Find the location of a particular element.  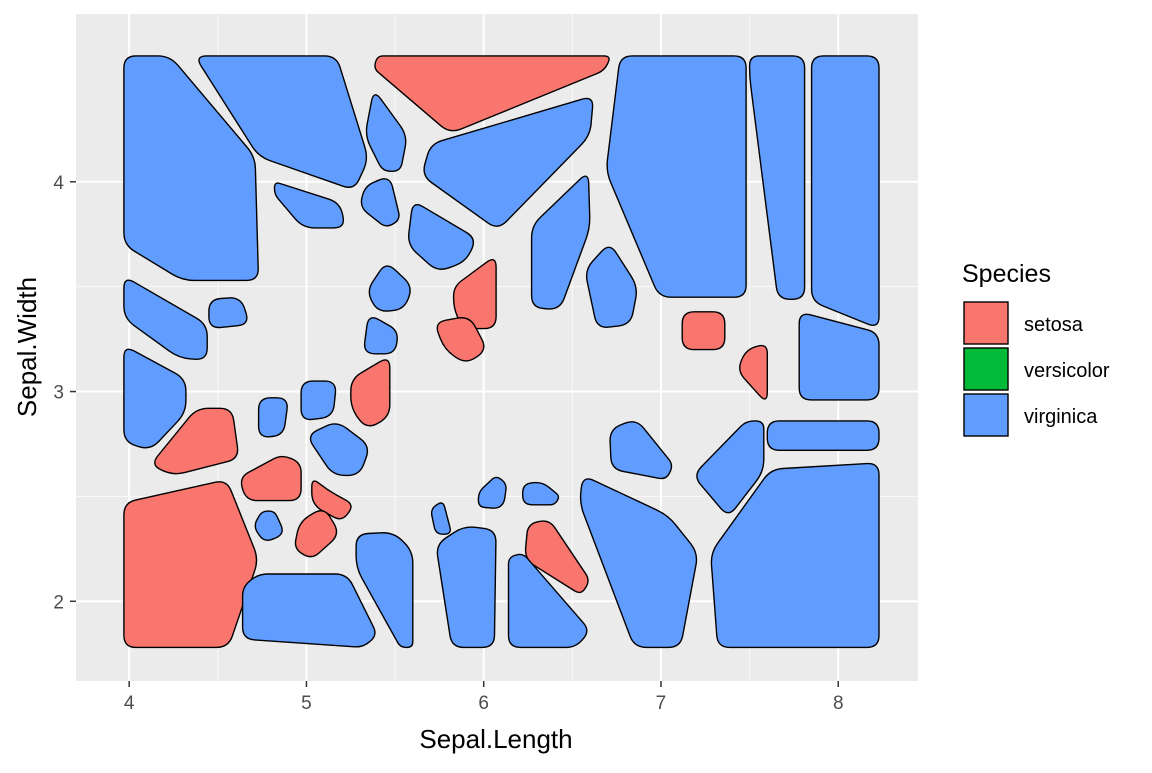

legend-key-versicolor is located at coordinates (986, 369).